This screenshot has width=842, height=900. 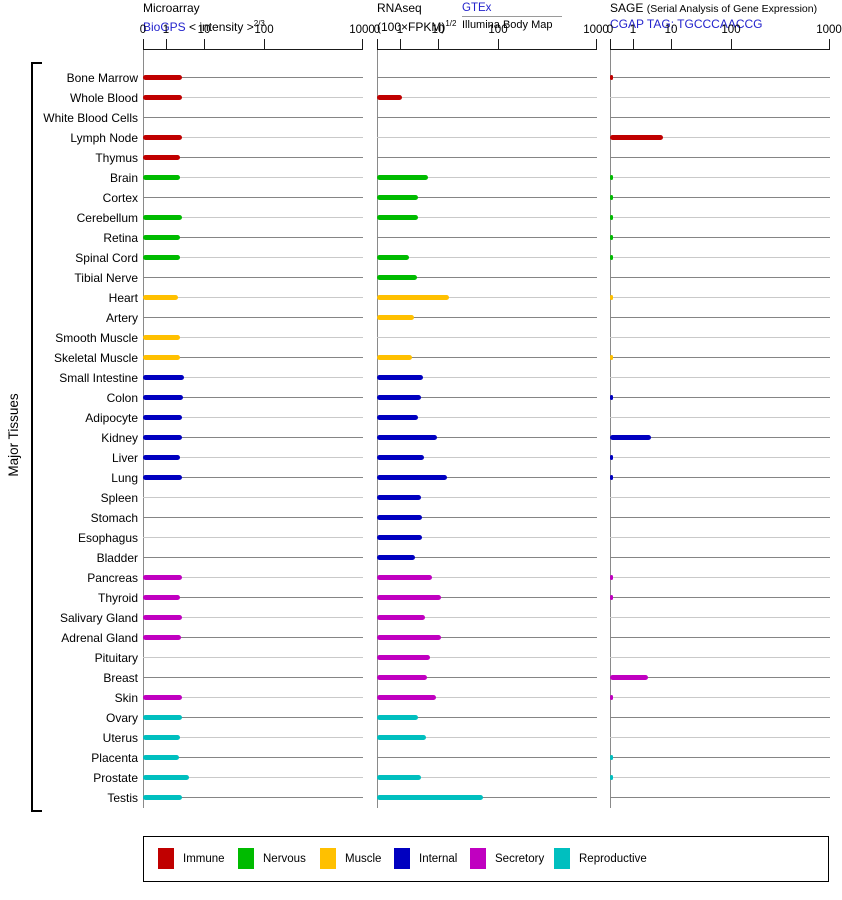 What do you see at coordinates (328, 858) in the screenshot?
I see `legend-swatch-muscle` at bounding box center [328, 858].